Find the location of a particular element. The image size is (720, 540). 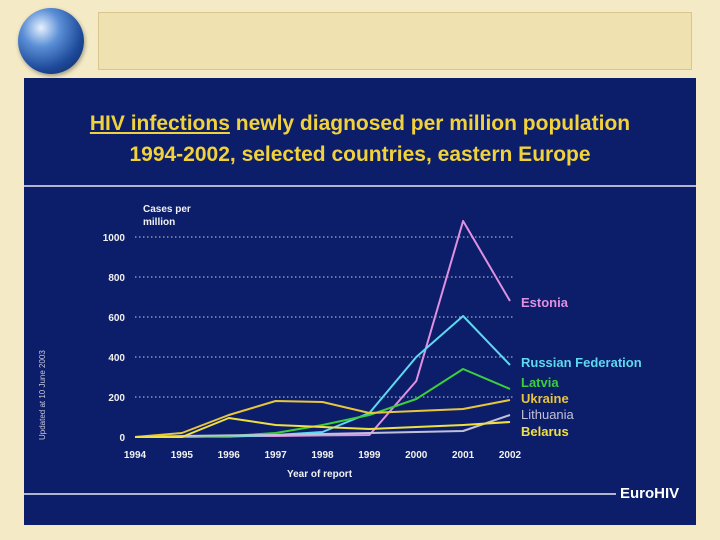

legend-latvia: Latvia is located at coordinates (540, 382).